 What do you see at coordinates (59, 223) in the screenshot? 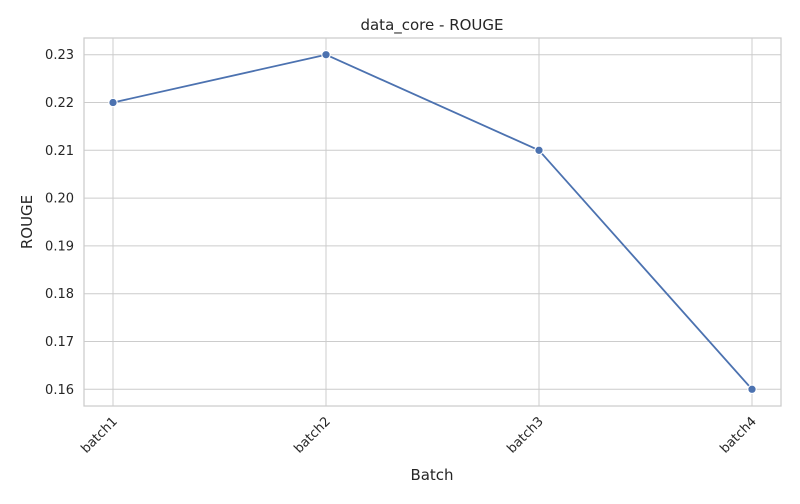
I see `y-axis-ticks: 0.16 0.17 0.18 0.19 0.20 0.21 0.22 0.23` at bounding box center [59, 223].